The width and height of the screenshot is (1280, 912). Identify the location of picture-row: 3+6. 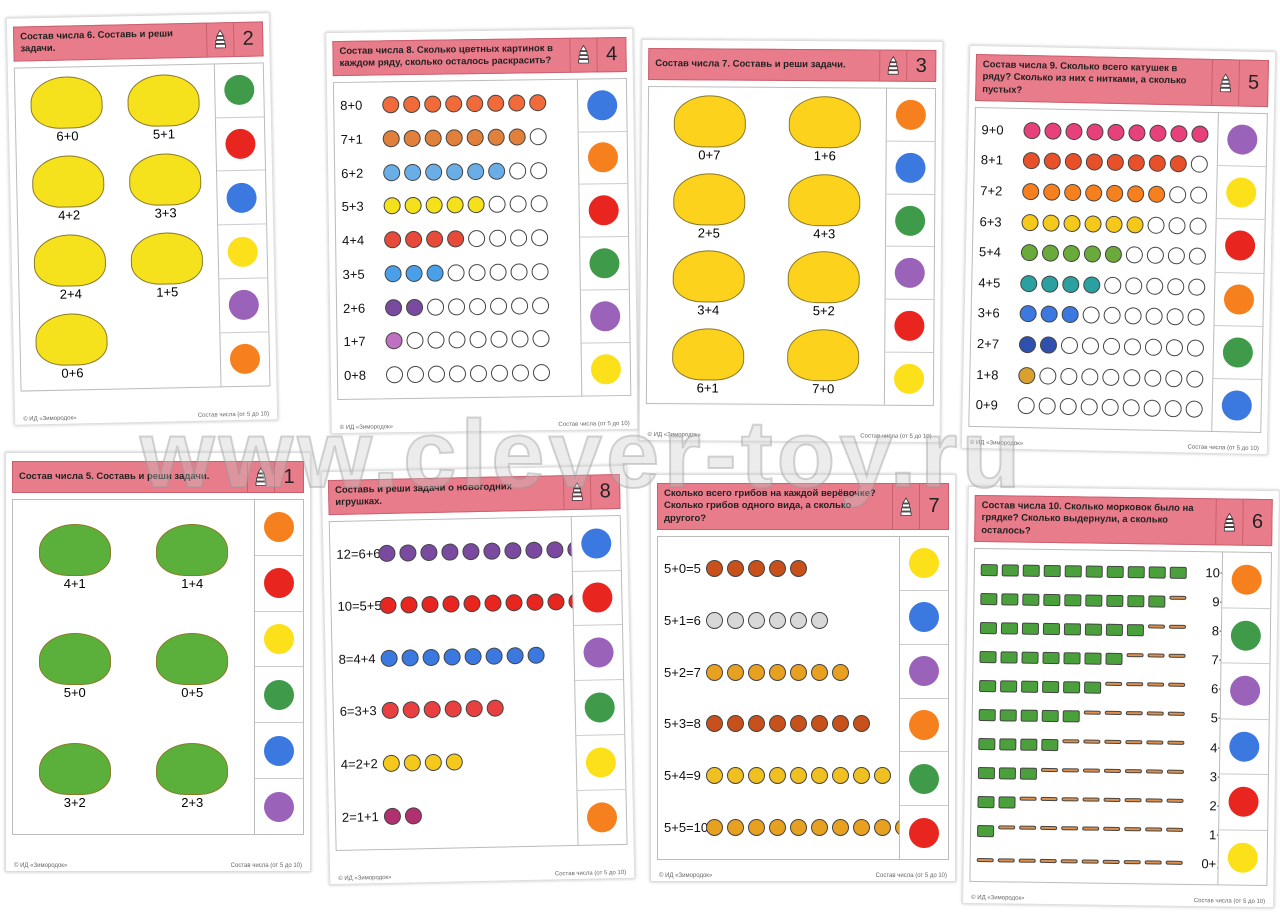
(1092, 315).